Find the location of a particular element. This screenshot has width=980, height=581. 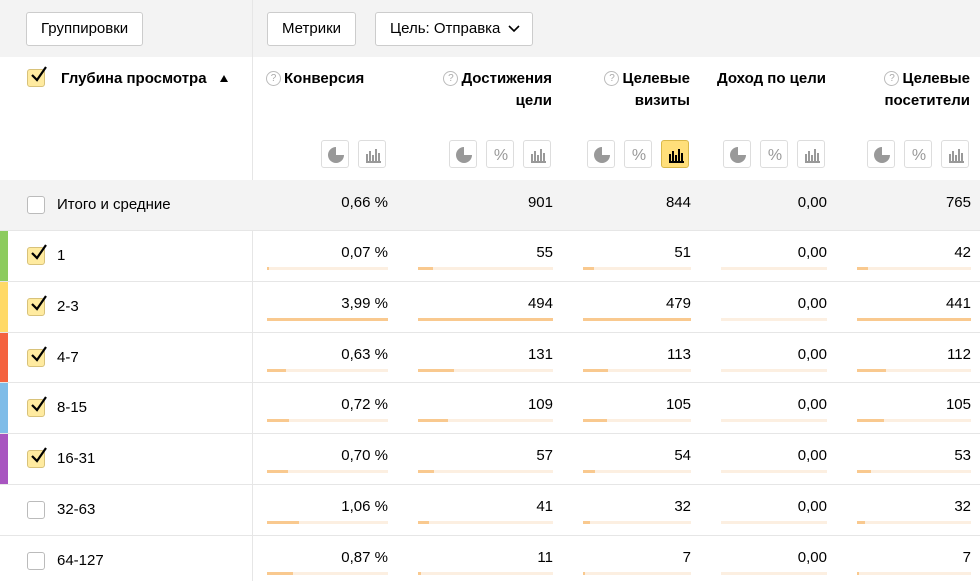

cell-value: 0,72 % is located at coordinates (364, 405).